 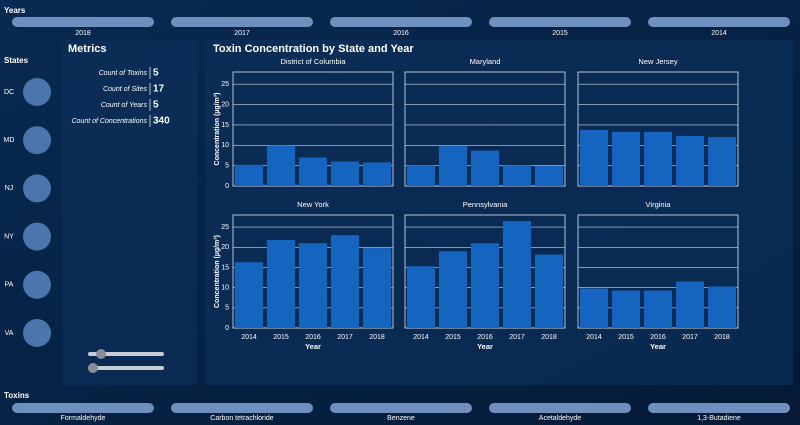 I want to click on slicer-label: Formaldehyde, so click(x=83, y=418).